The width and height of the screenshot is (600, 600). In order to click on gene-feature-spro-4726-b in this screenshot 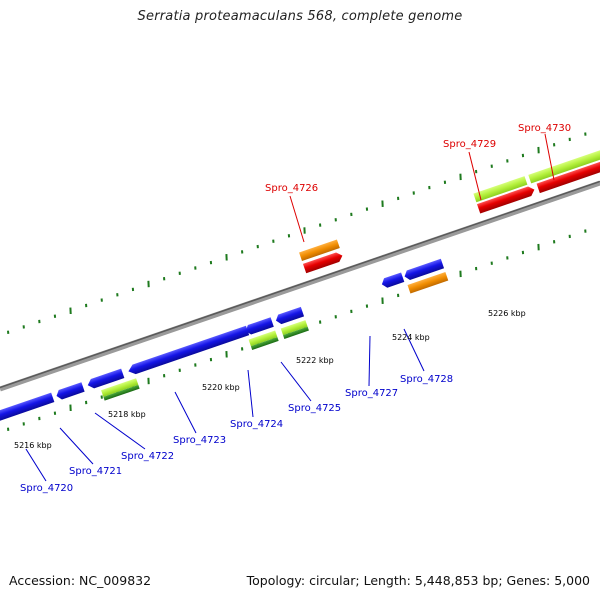, I will do `click(323, 262)`.